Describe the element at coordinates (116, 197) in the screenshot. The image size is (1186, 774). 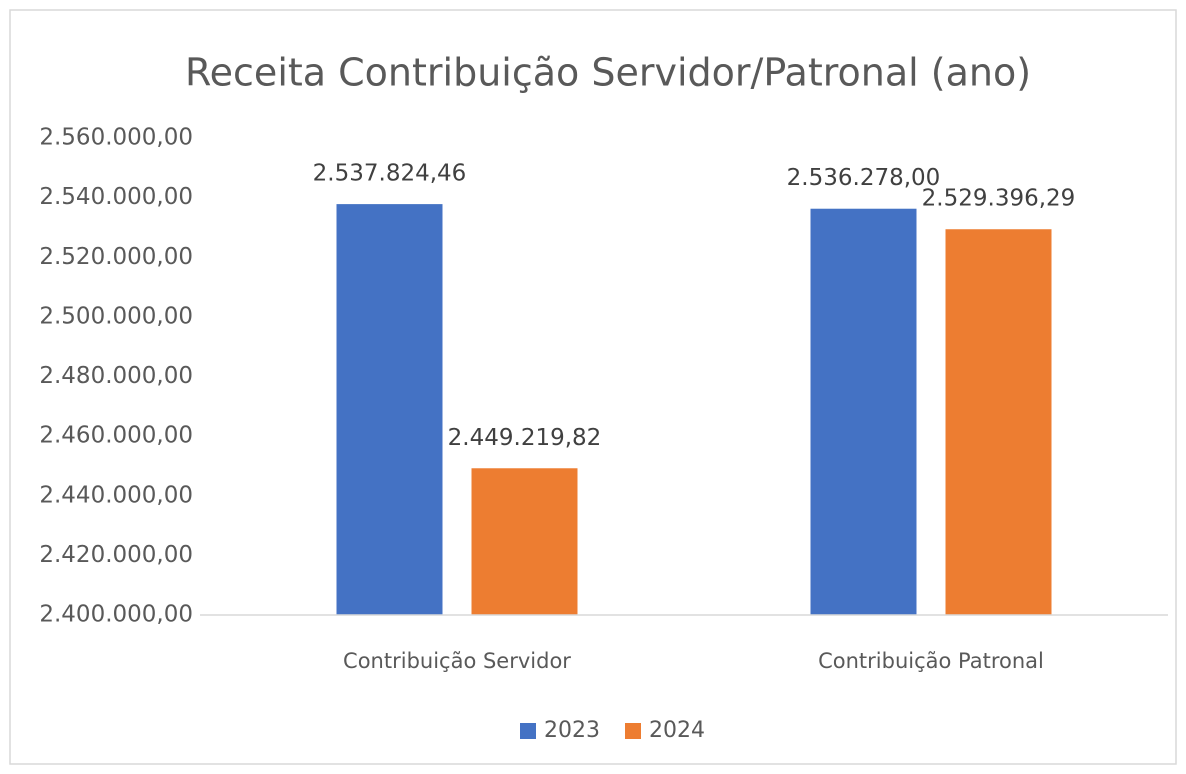
I see `y-tick-label: 2.540.000,00` at that location.